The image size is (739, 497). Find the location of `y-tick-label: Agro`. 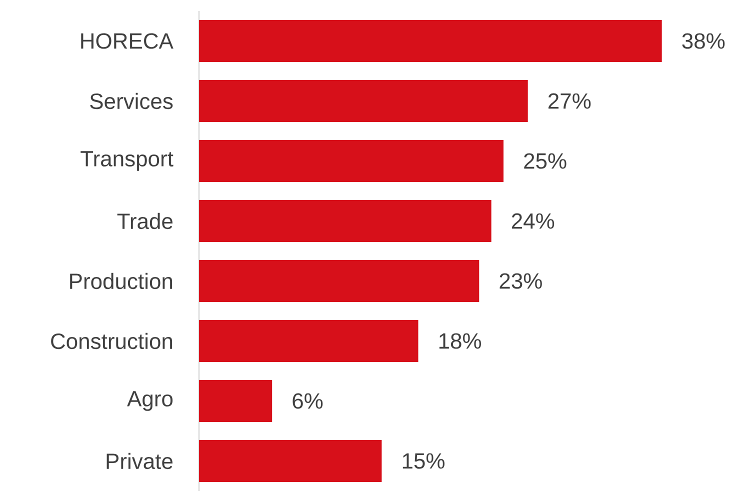

y-tick-label: Agro is located at coordinates (150, 401).